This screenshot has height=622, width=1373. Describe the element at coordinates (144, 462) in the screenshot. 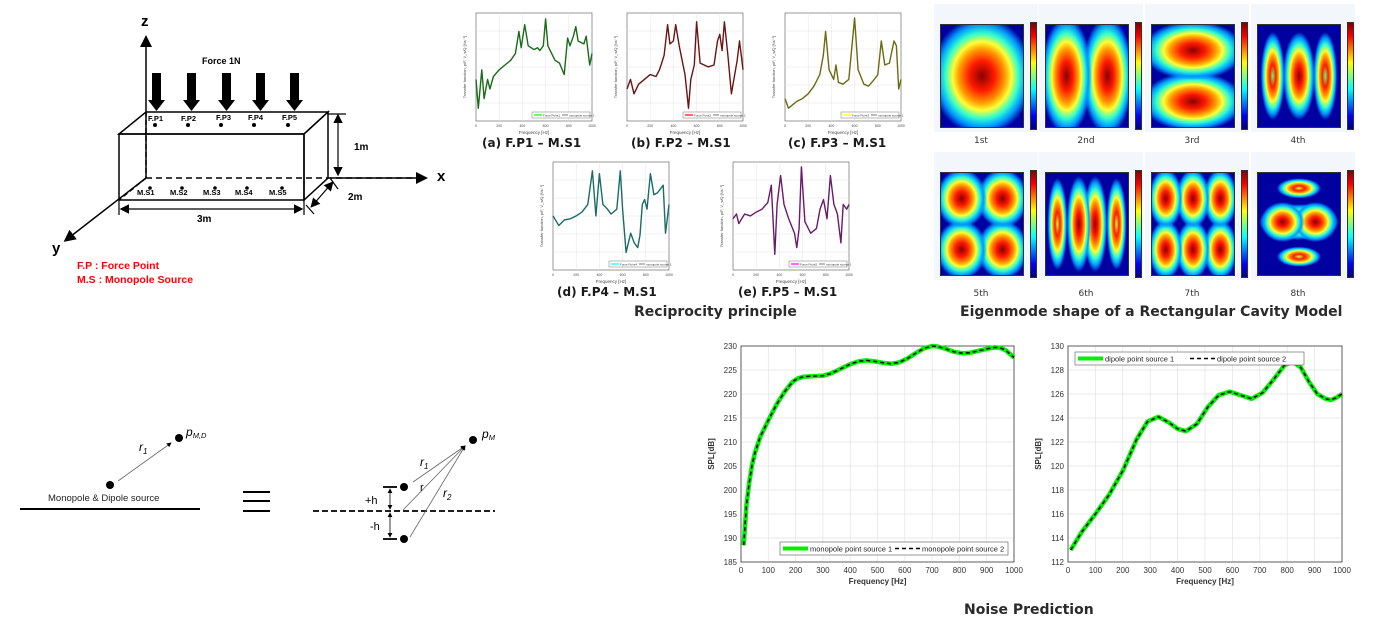

I see `r1-vector` at that location.